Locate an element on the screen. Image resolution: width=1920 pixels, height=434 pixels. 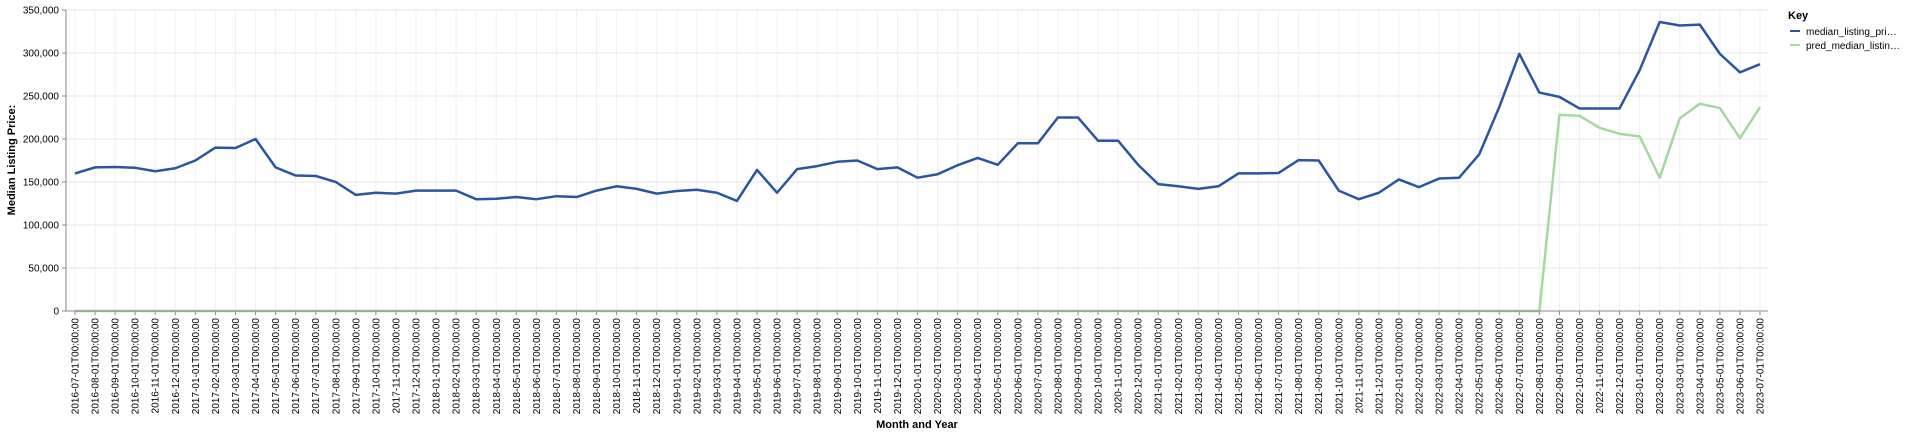
x-tick-label: 2023-06-01T00:00:00 is located at coordinates (1740, 366).